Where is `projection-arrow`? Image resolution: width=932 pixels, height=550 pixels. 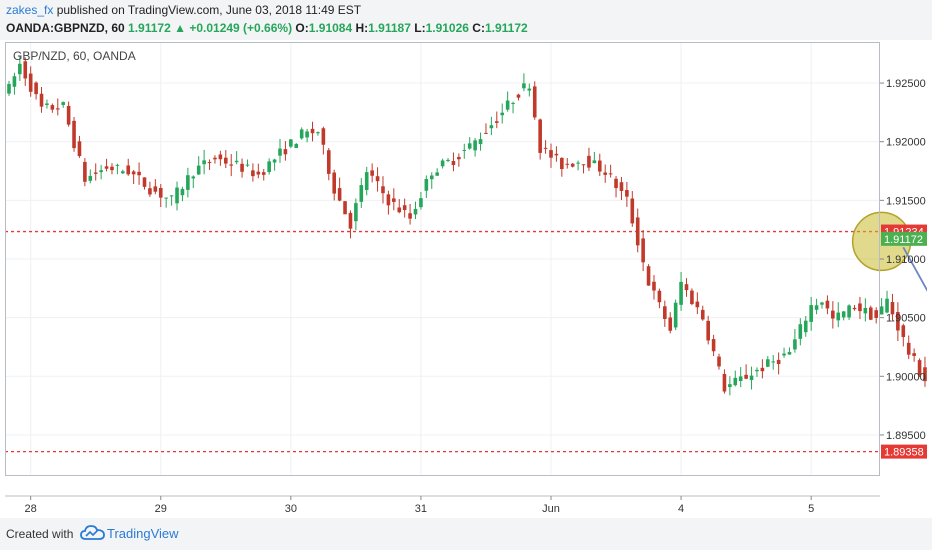
projection-arrow is located at coordinates (917, 273).